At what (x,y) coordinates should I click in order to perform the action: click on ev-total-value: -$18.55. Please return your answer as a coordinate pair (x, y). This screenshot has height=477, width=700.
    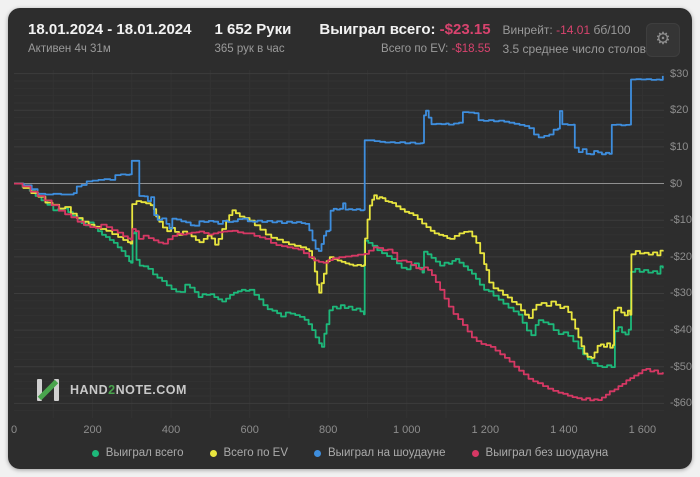
    Looking at the image, I should click on (471, 49).